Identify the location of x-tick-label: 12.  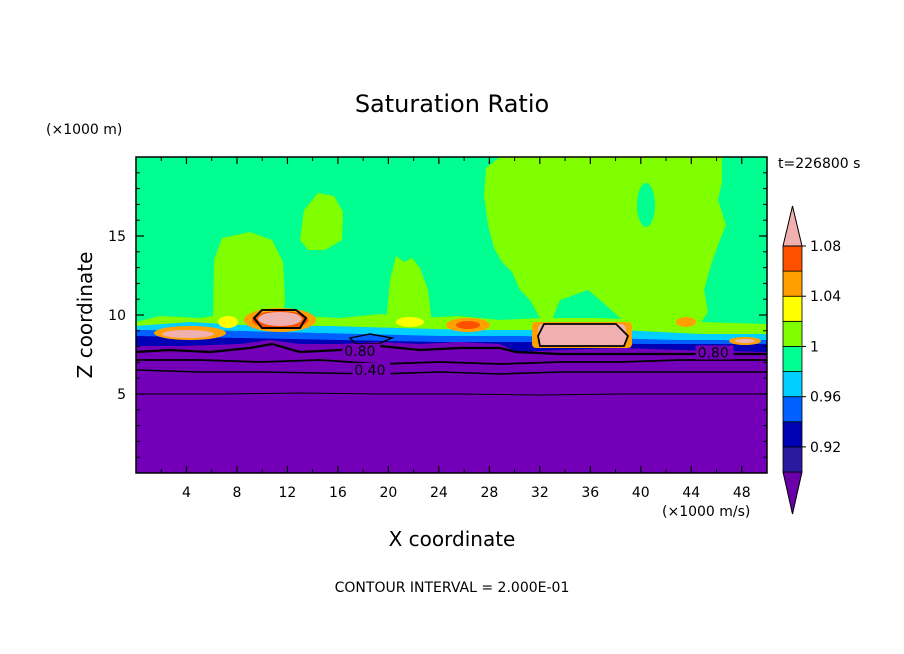
(288, 493).